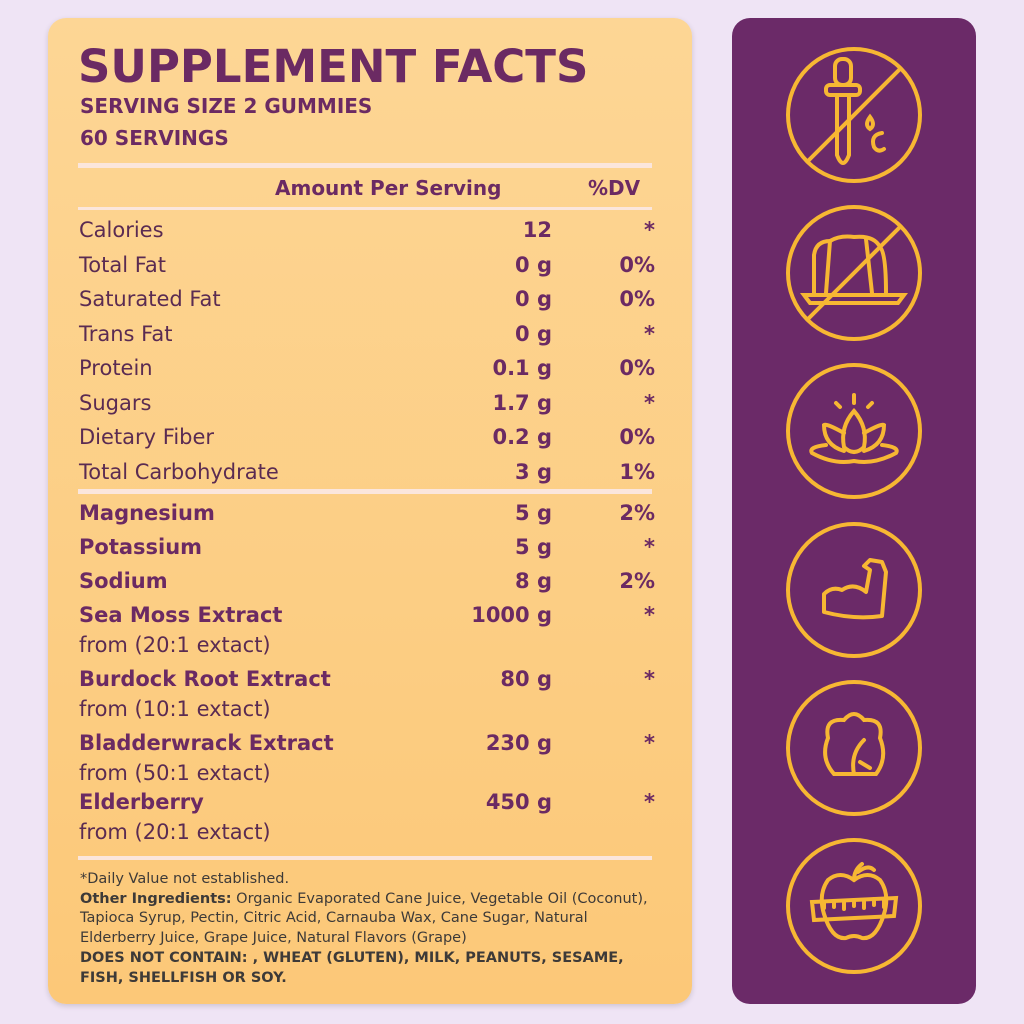  What do you see at coordinates (147, 513) in the screenshot?
I see `row-label: Magnesium` at bounding box center [147, 513].